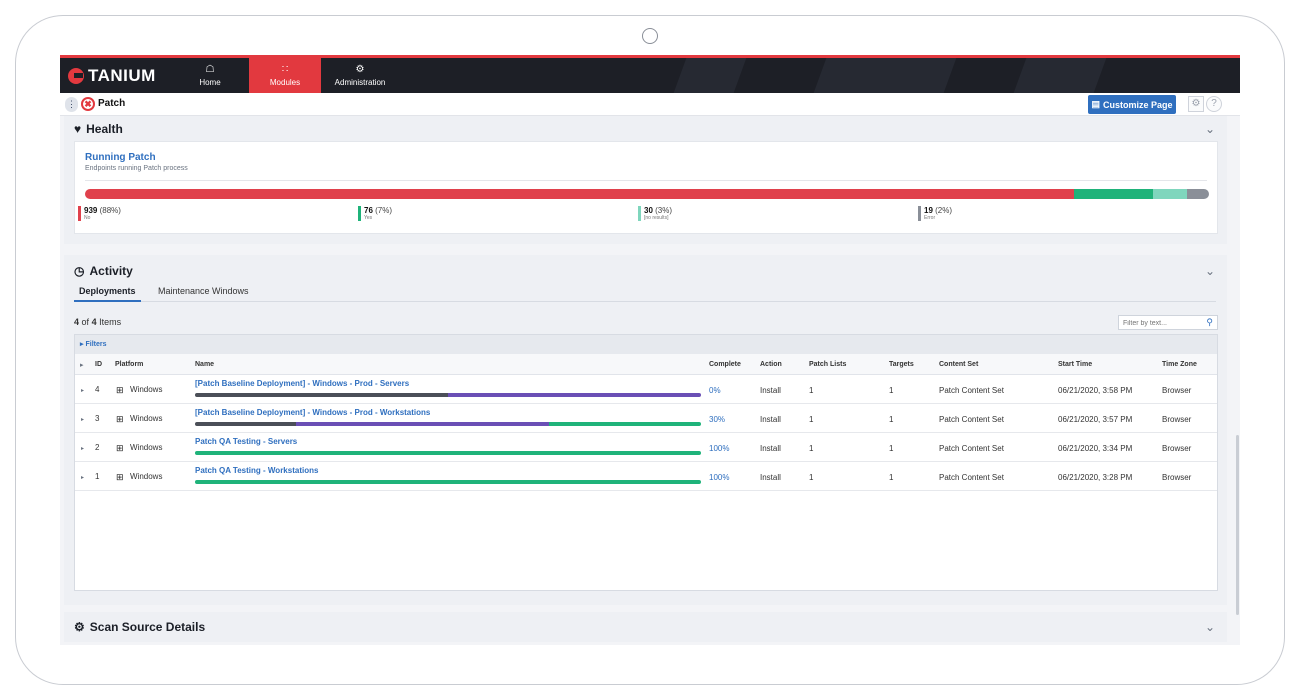  What do you see at coordinates (1214, 104) in the screenshot?
I see `help-button: ?` at bounding box center [1214, 104].